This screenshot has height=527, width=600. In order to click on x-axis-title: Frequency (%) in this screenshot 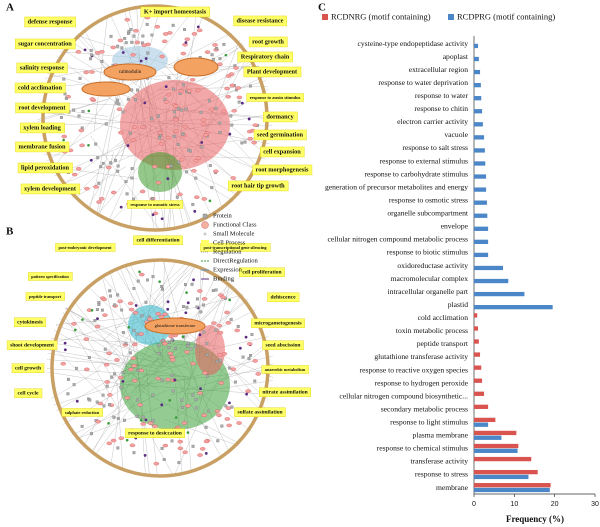, I will do `click(535, 519)`.